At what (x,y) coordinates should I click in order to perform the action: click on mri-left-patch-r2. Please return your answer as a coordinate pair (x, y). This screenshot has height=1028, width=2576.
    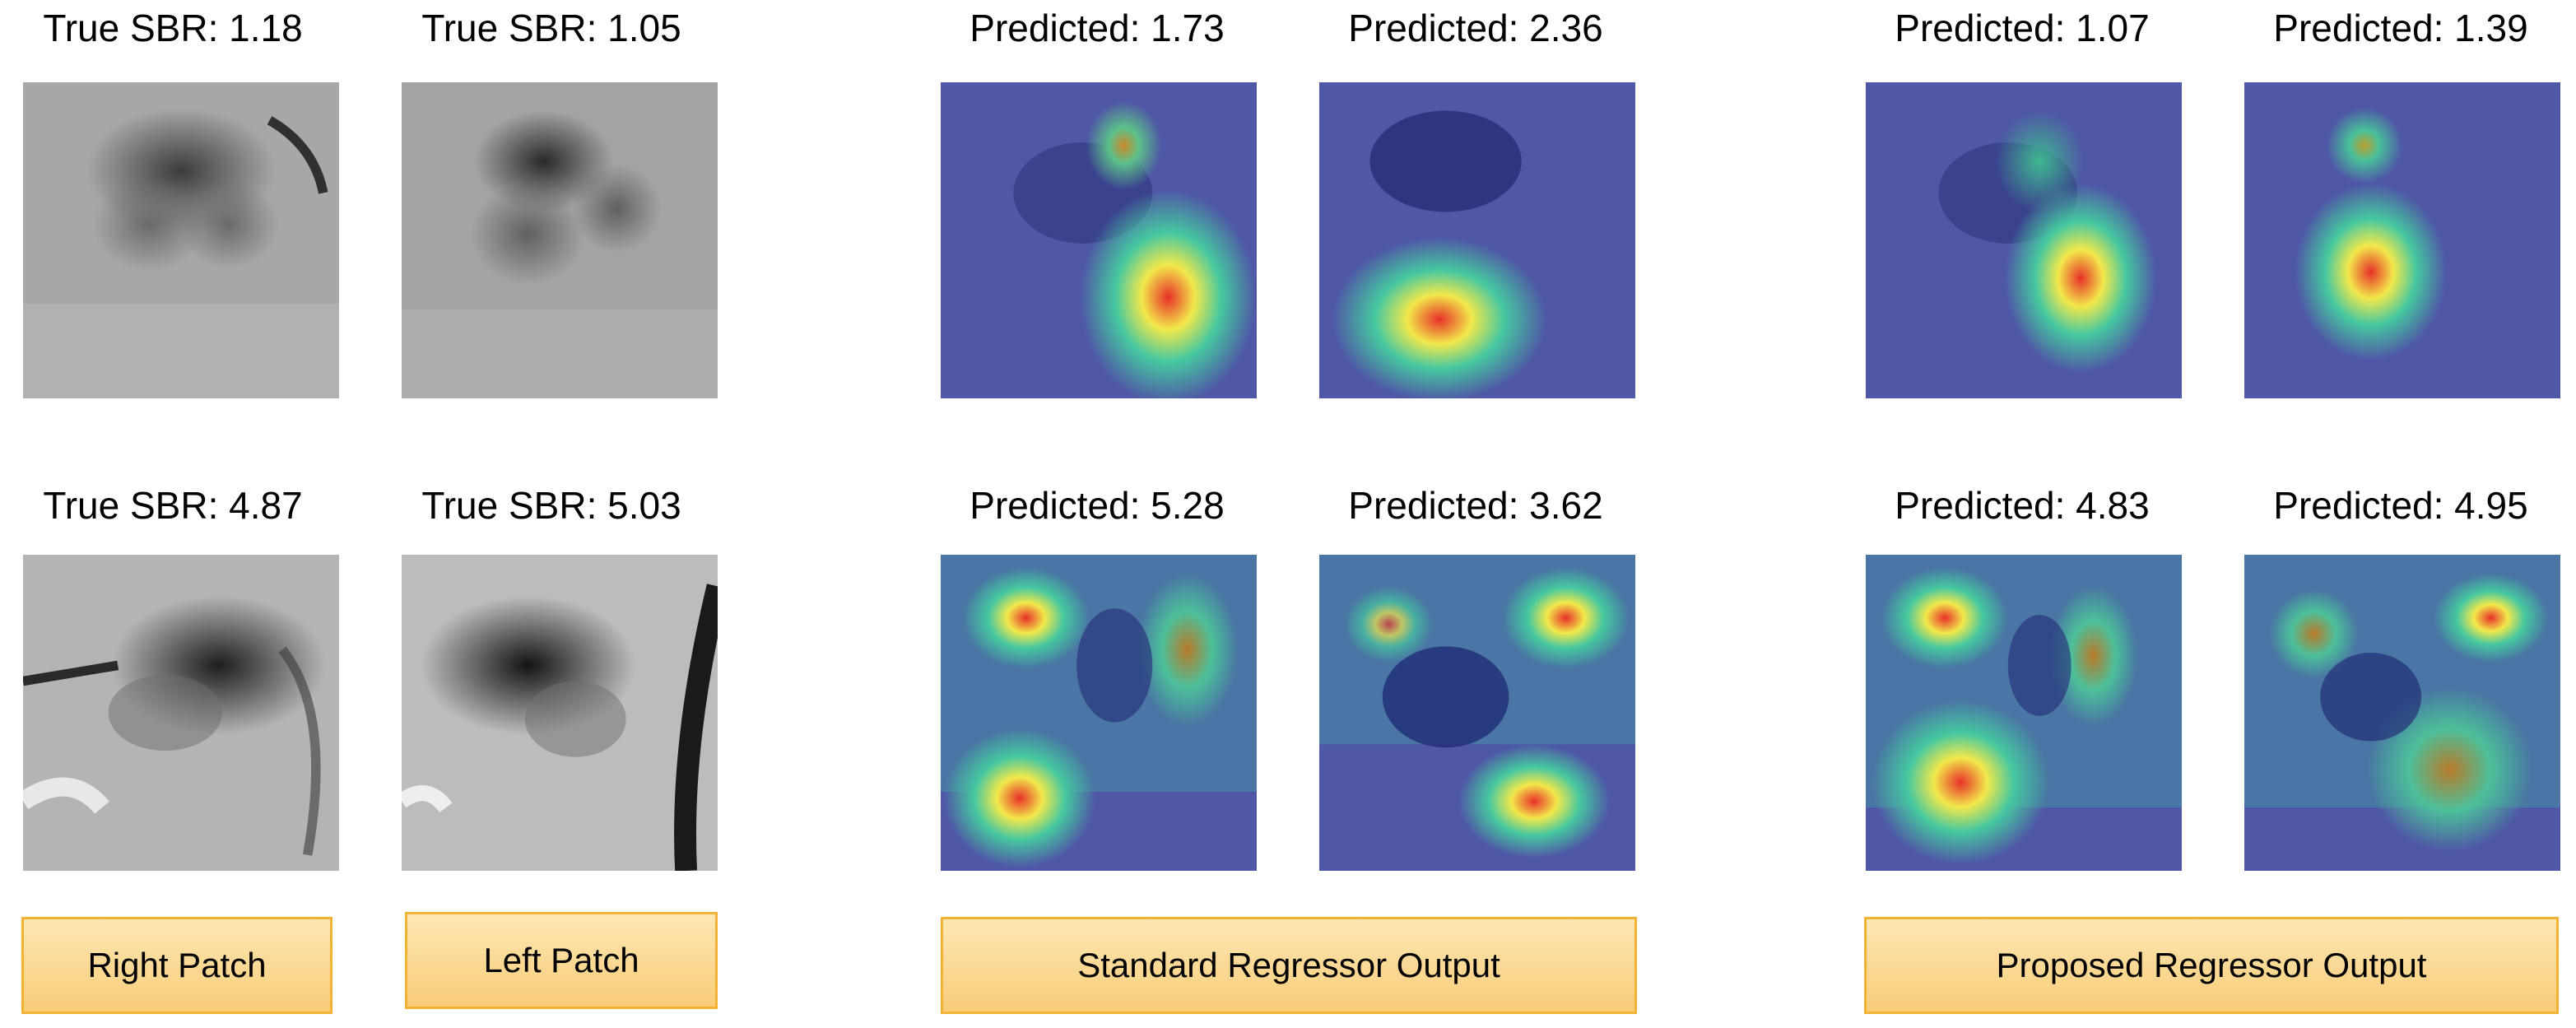
    Looking at the image, I should click on (560, 713).